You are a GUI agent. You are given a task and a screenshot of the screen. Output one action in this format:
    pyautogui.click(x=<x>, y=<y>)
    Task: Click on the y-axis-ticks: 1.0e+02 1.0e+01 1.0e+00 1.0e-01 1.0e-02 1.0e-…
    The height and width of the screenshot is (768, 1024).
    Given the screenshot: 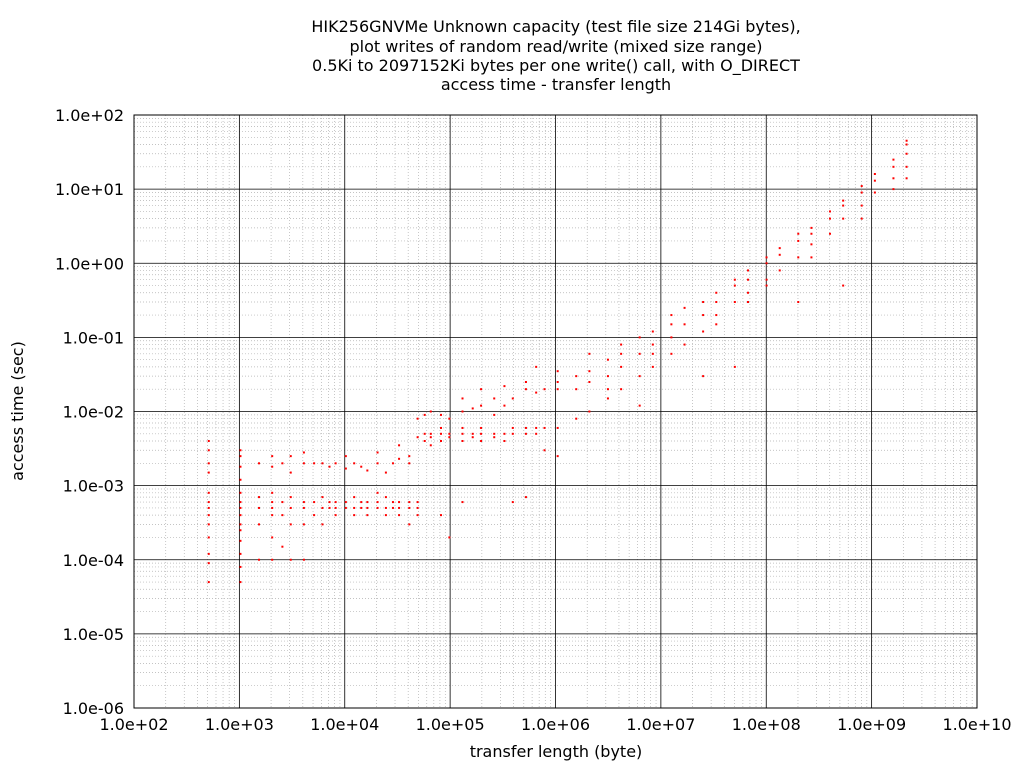 What is the action you would take?
    pyautogui.click(x=89, y=412)
    